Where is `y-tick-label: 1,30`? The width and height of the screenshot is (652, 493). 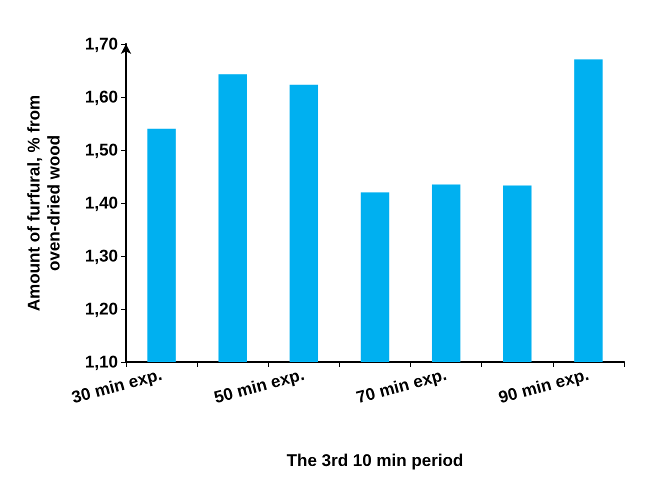 y-tick-label: 1,30 is located at coordinates (101, 256).